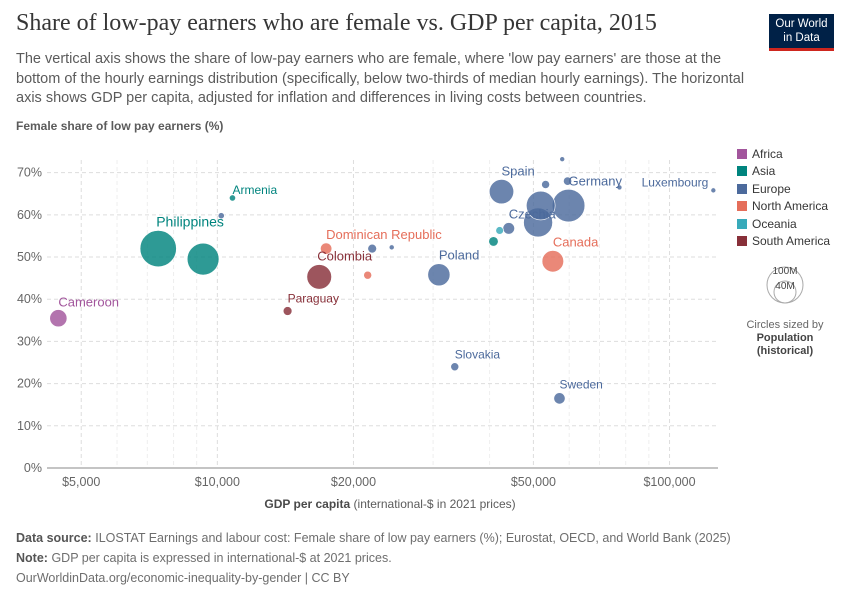 Image resolution: width=850 pixels, height=600 pixels. I want to click on point-cameroon, so click(58, 318).